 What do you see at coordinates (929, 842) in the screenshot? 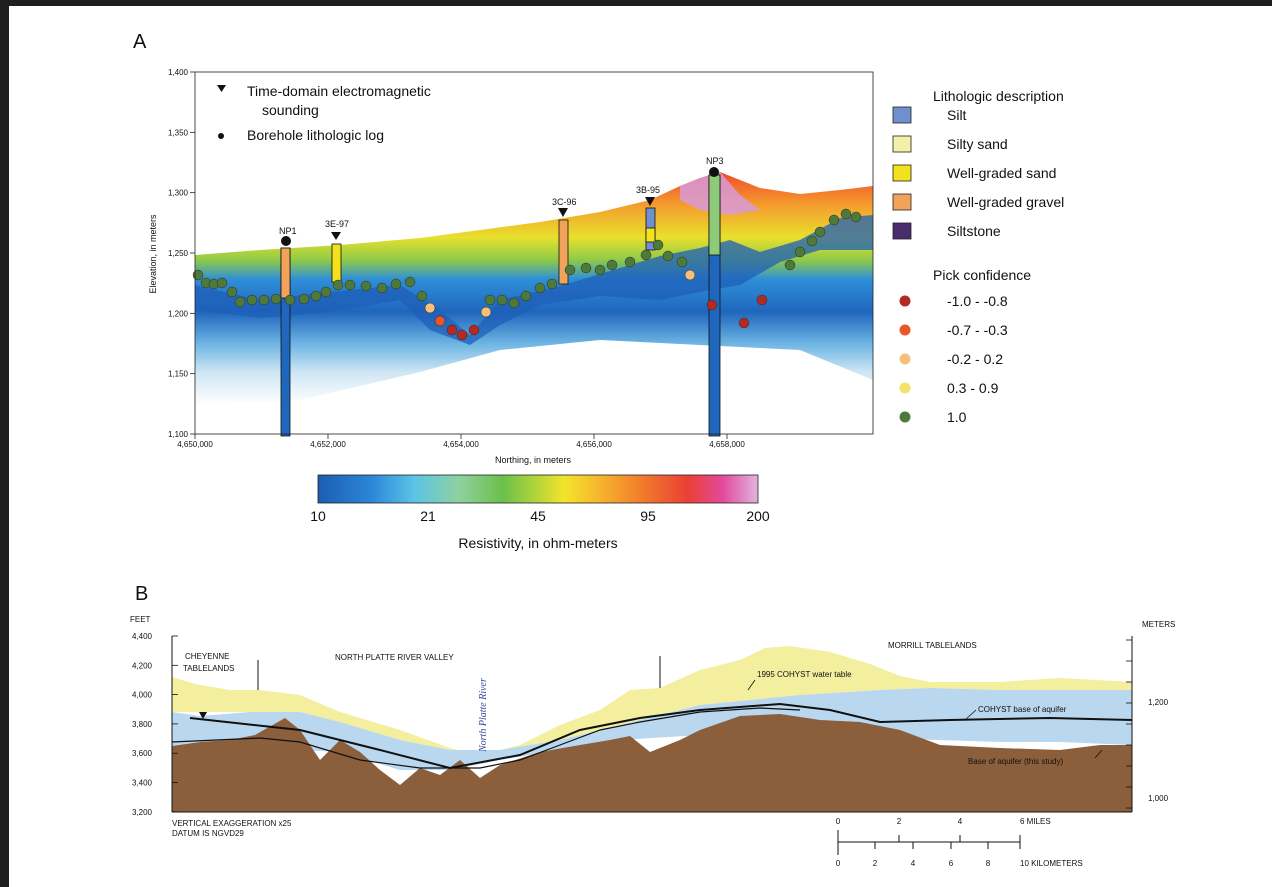
I see `scale-bar` at bounding box center [929, 842].